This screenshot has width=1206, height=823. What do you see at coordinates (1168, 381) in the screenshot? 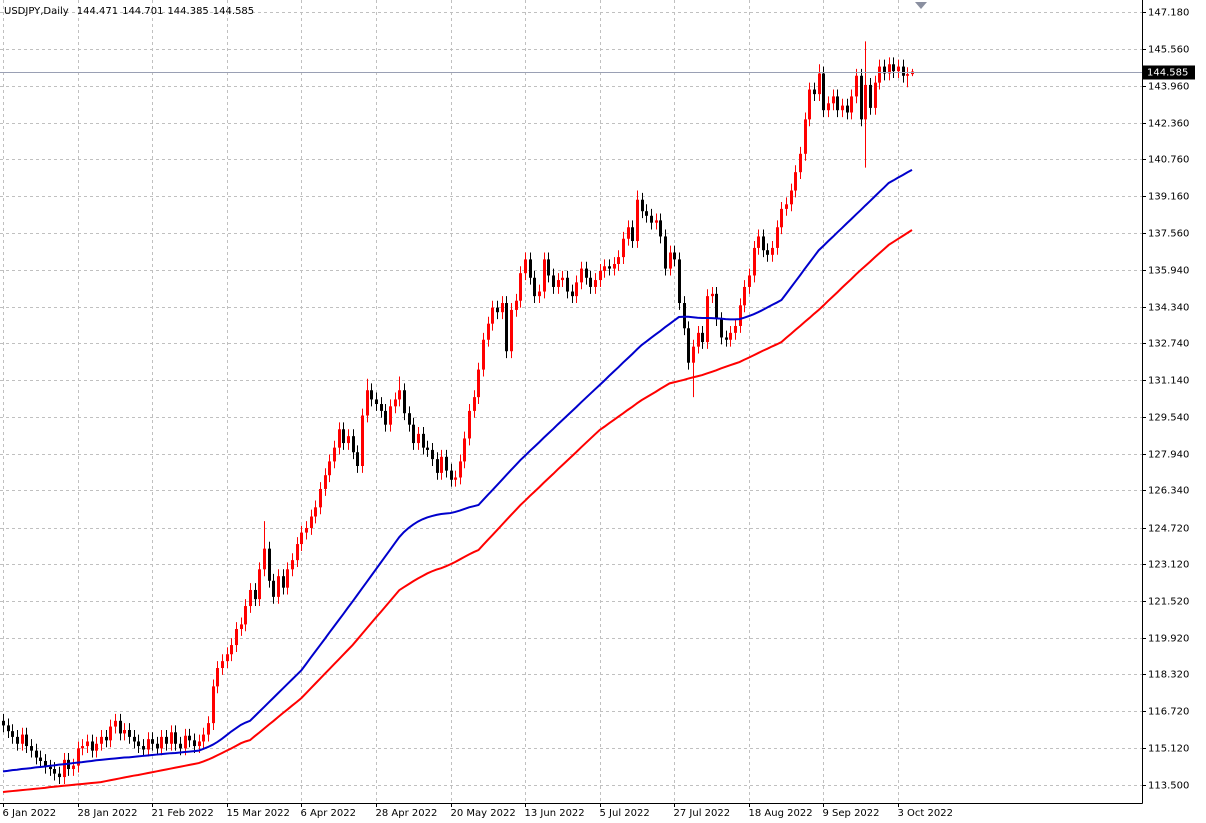
I see `y-tick-label: 131.140` at bounding box center [1168, 381].